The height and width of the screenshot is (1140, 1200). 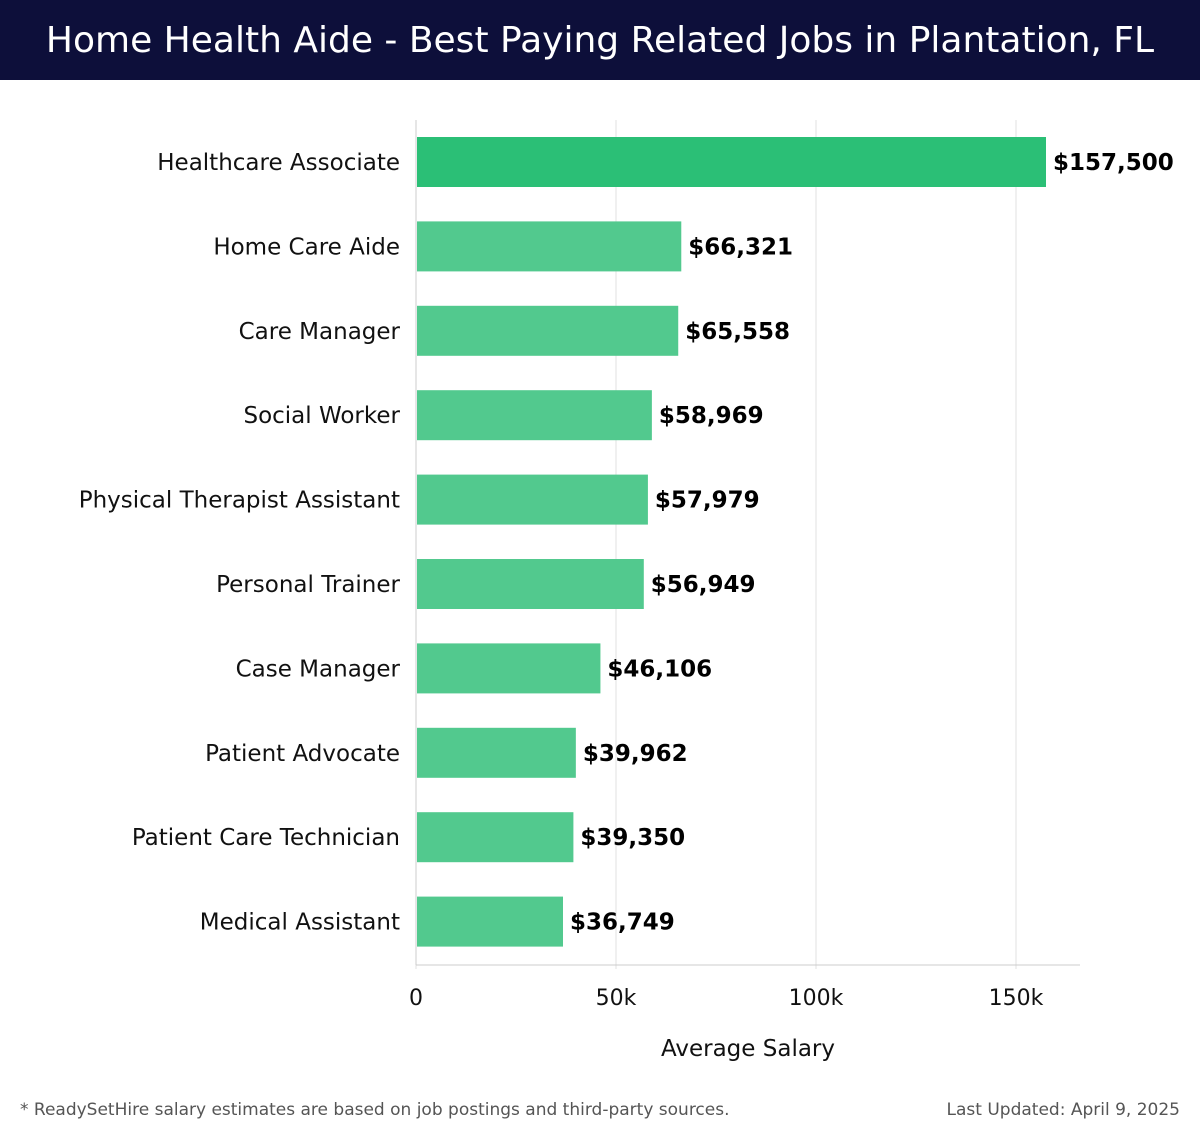 I want to click on value-label: $58,969, so click(x=711, y=416).